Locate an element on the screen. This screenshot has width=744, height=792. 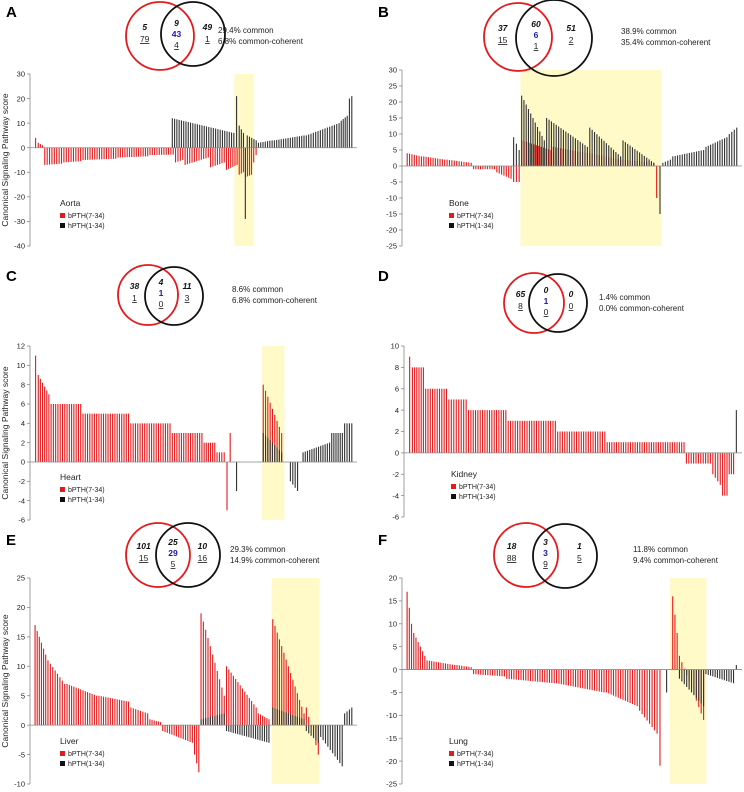
venn-circle-hpth is located at coordinates (193, 34).